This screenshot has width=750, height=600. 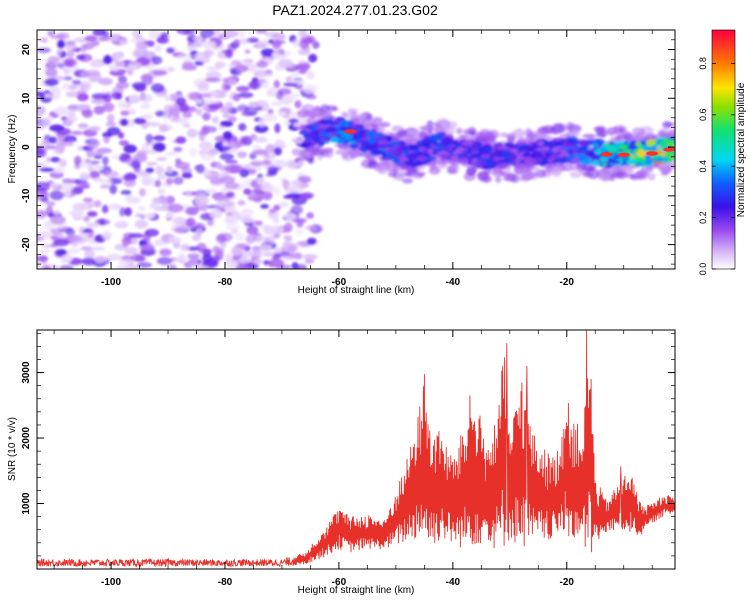 I want to click on y-tick-label: -10, so click(x=26, y=195).